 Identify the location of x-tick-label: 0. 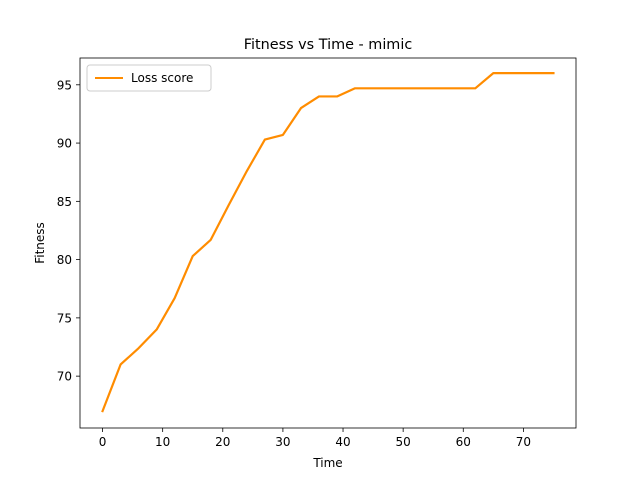
(103, 442).